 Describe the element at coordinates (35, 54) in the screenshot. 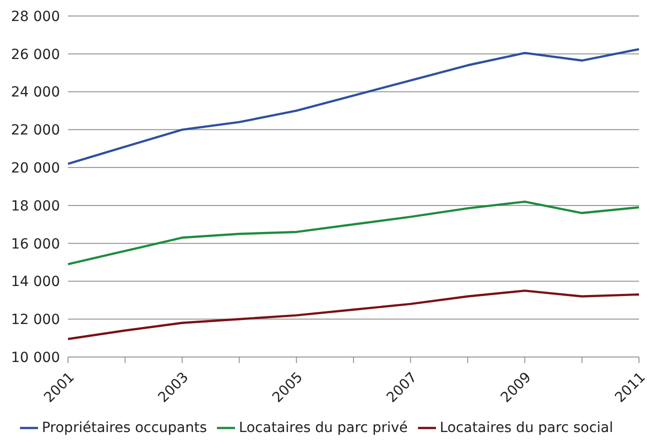

I see `y-tick-label: 26 000` at that location.